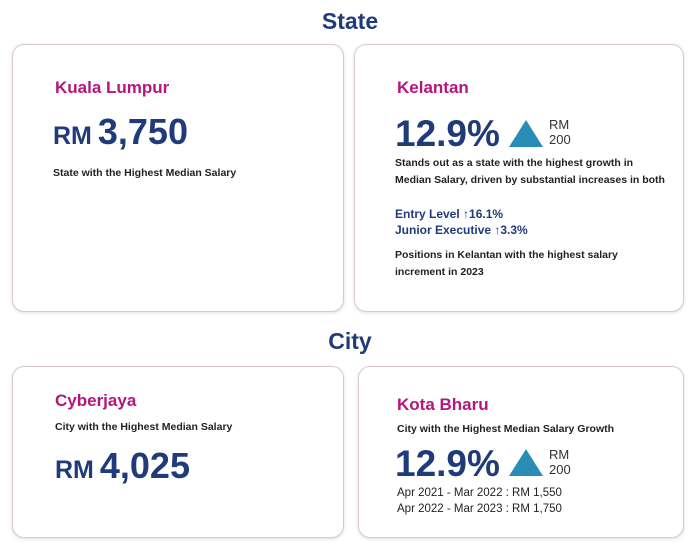 The image size is (700, 548). Describe the element at coordinates (144, 427) in the screenshot. I see `card-caption: City with the Highest Median Salary` at that location.